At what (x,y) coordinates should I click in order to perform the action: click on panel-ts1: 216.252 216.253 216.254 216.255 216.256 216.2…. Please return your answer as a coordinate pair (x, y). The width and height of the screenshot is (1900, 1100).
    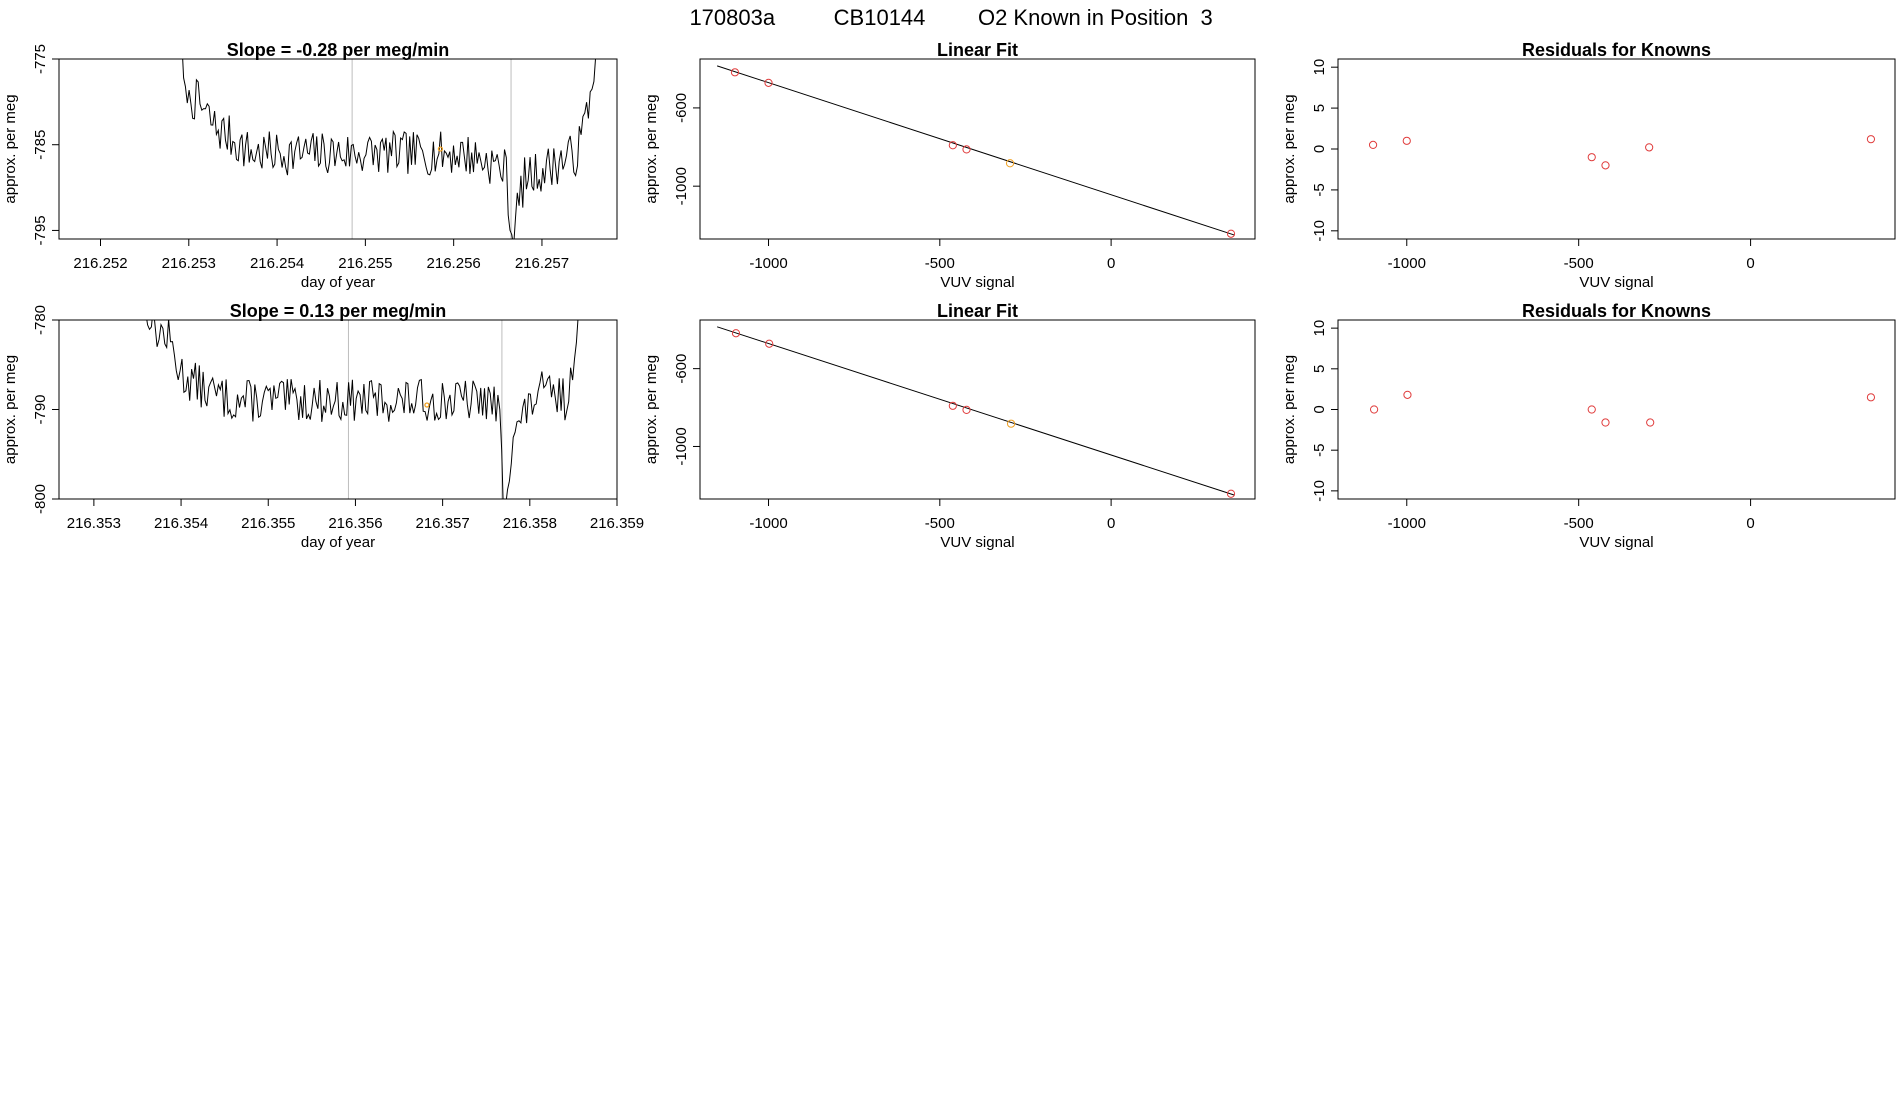
    Looking at the image, I should click on (310, 165).